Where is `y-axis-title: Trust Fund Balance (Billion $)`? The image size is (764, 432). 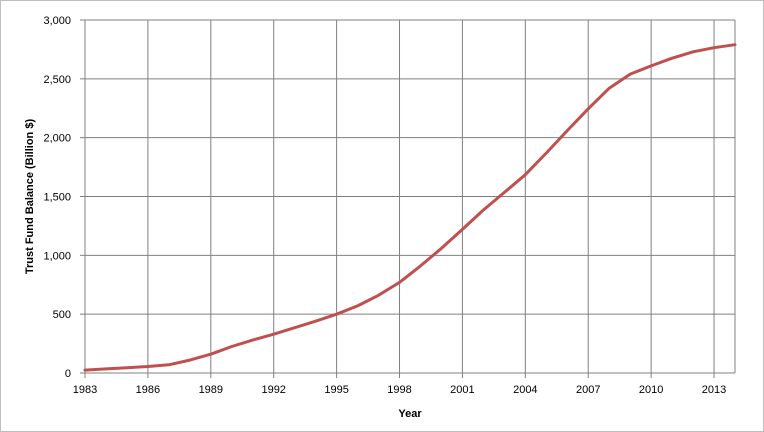
y-axis-title: Trust Fund Balance (Billion $) is located at coordinates (30, 197).